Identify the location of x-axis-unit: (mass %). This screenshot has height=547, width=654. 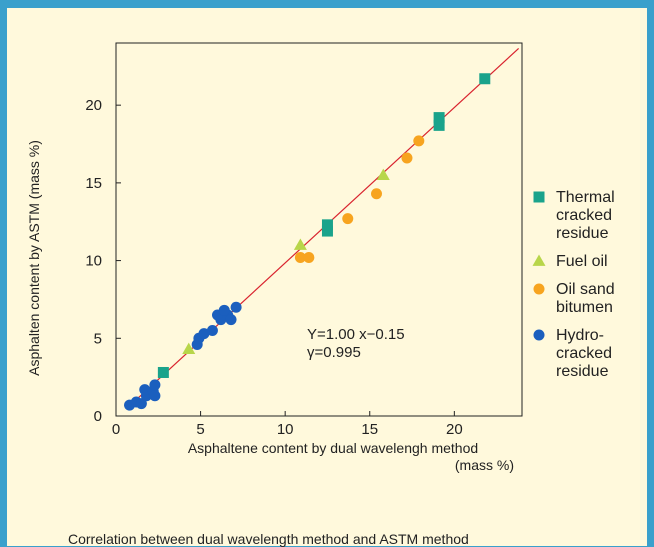
(484, 465).